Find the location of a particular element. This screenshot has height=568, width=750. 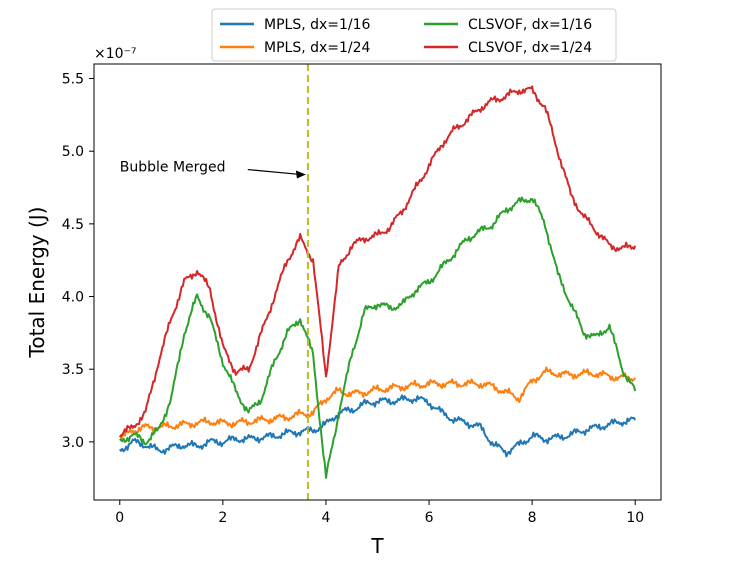

y-axis-label: Total Energy (J) is located at coordinates (37, 283).